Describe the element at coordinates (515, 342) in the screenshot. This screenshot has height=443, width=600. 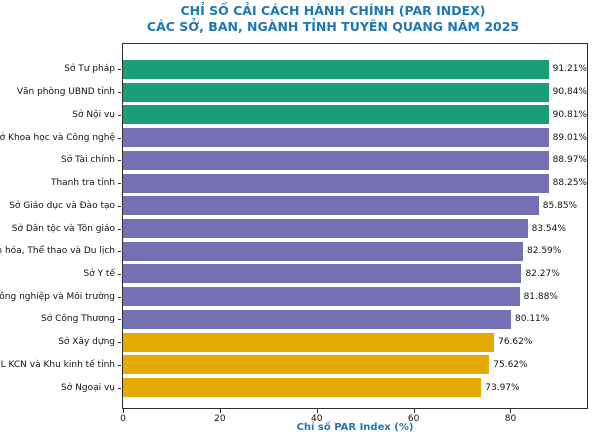
I see `value-label: 76.62%` at that location.